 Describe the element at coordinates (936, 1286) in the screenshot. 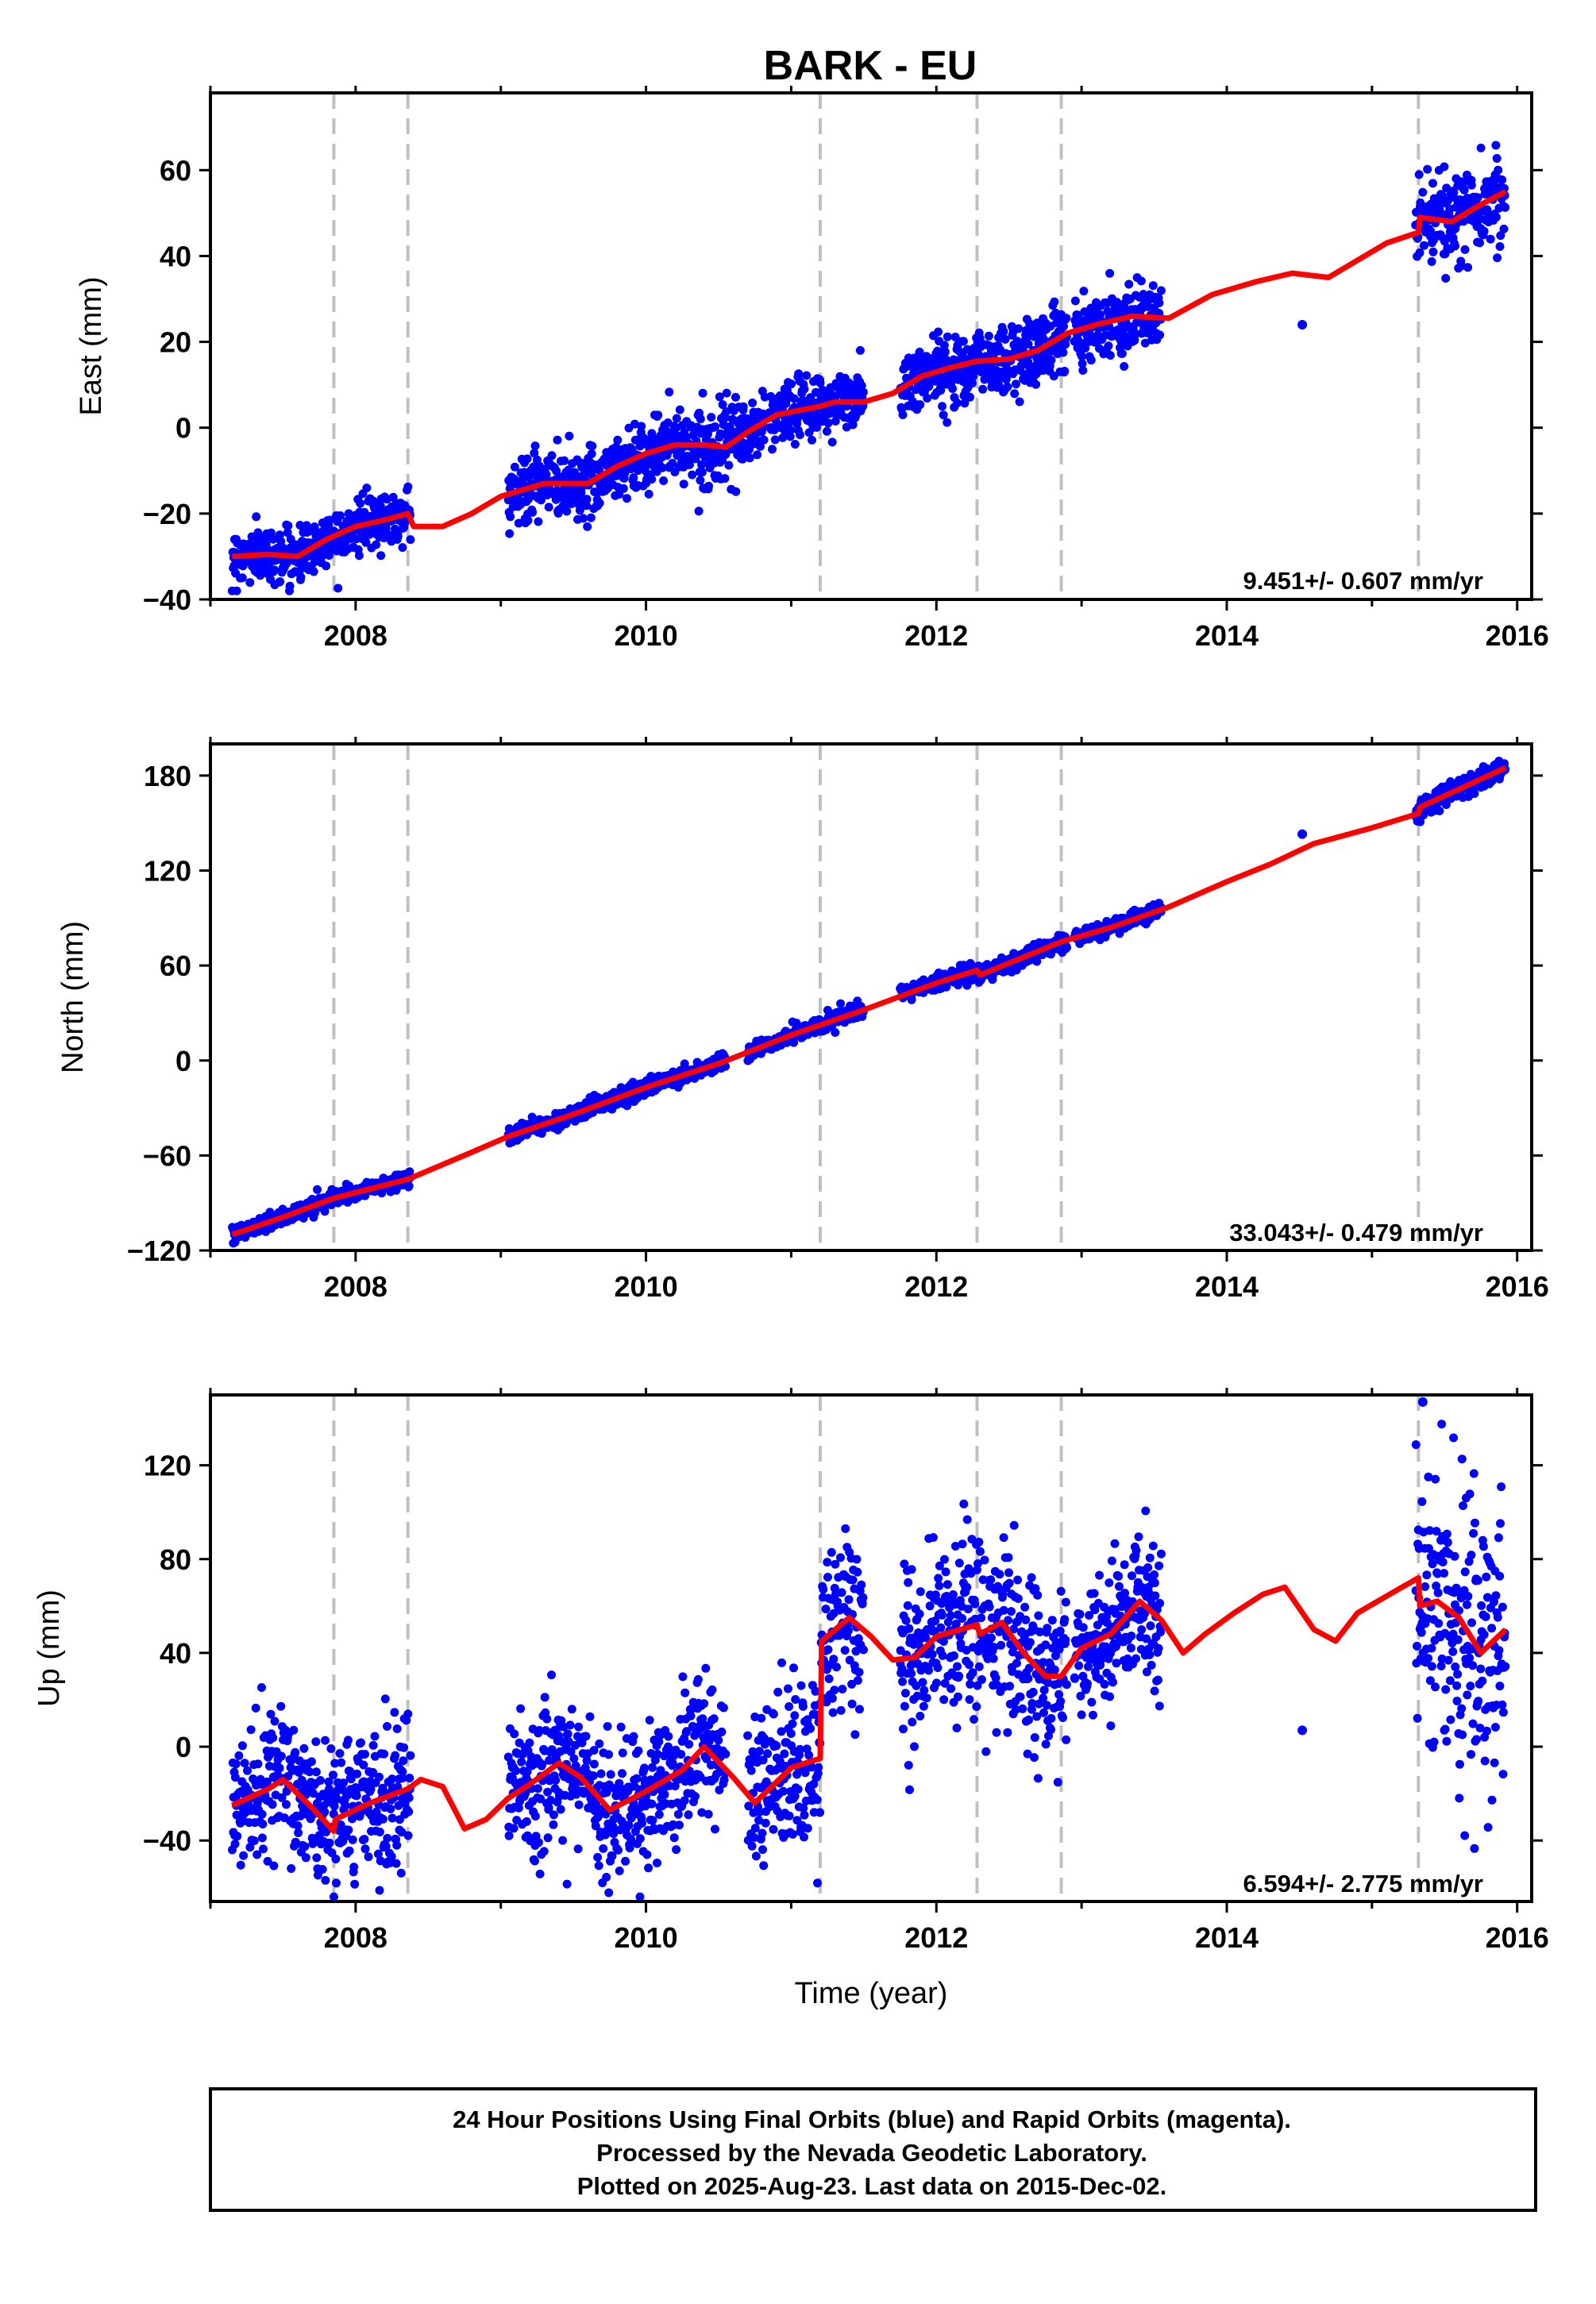

I see `north-x-tick-label: 2012` at that location.